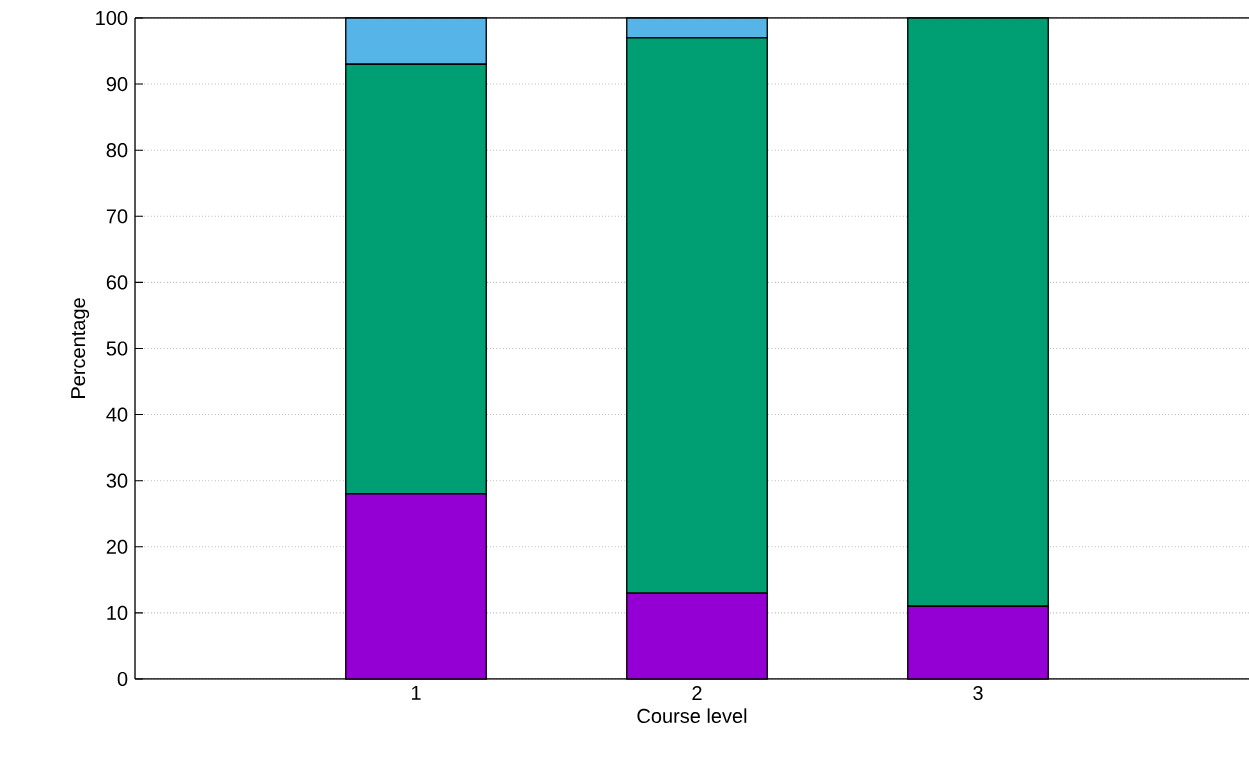  What do you see at coordinates (112, 18) in the screenshot?
I see `y-tick-label: 100` at bounding box center [112, 18].